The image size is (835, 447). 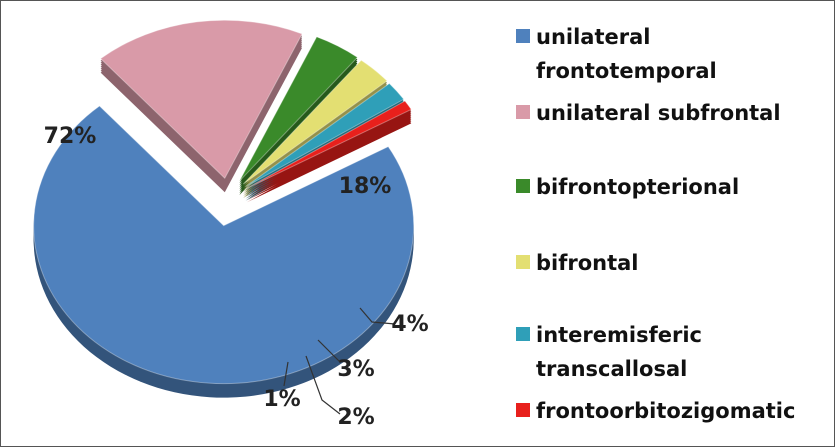 I want to click on data-label: 3%, so click(x=355, y=369).